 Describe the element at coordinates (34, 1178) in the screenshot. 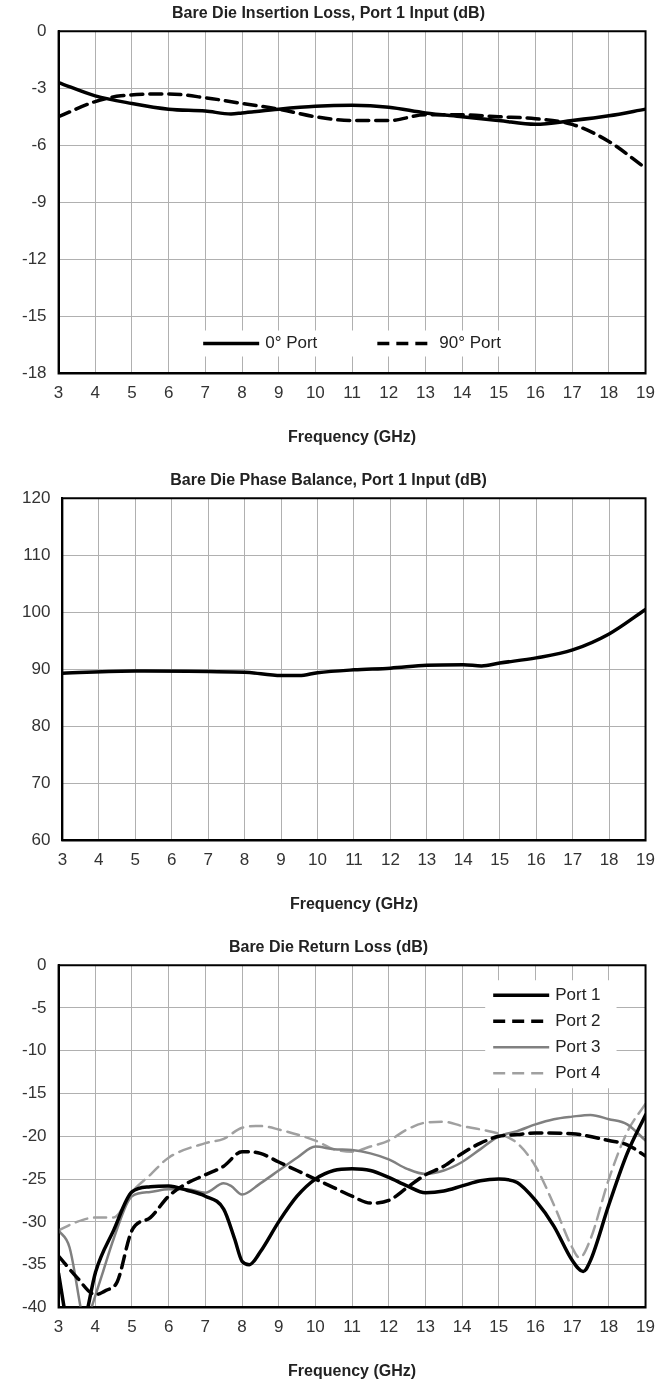

I see `y-tick-label: -25` at that location.